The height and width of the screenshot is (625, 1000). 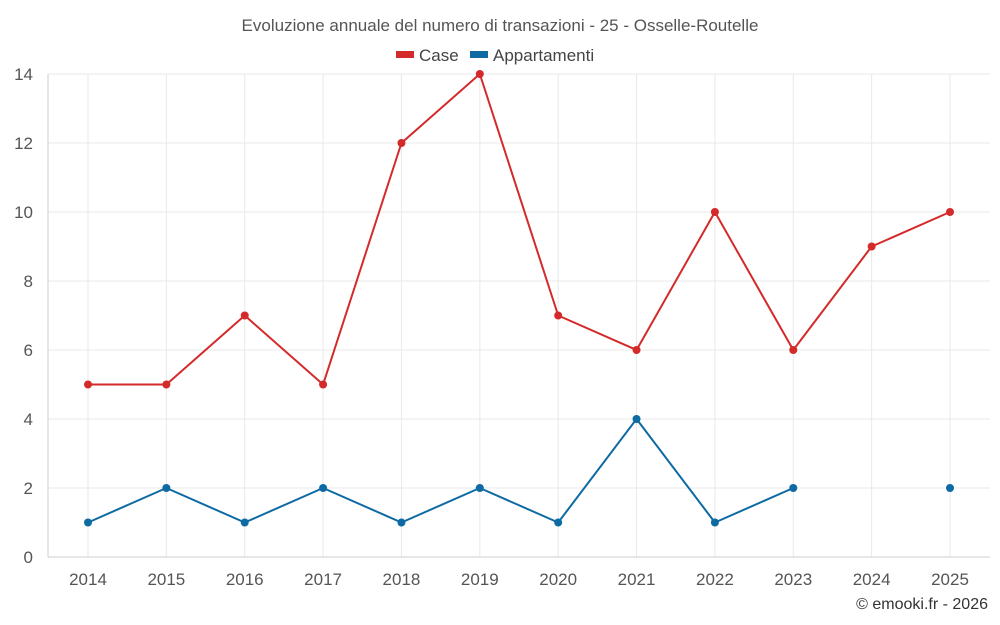 What do you see at coordinates (715, 579) in the screenshot?
I see `x-tick-label: 2022` at bounding box center [715, 579].